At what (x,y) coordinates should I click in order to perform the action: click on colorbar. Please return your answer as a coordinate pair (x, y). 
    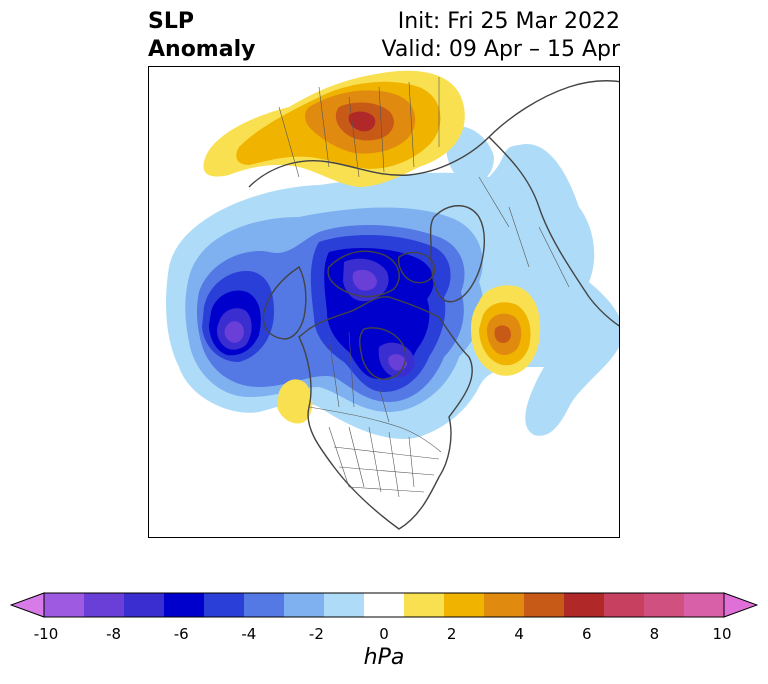
    Looking at the image, I should click on (384, 605).